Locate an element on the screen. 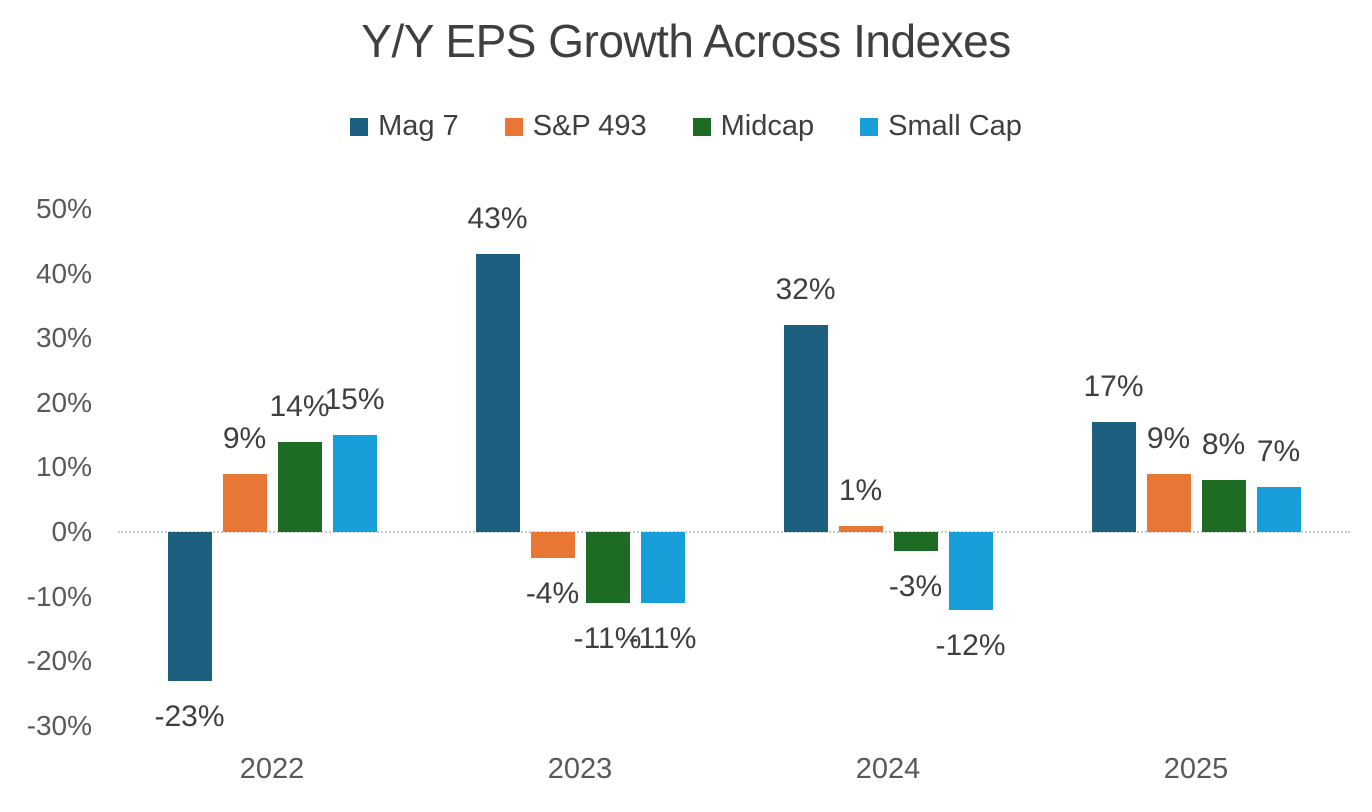 The image size is (1372, 812). legend-item-mag-7: Mag 7 is located at coordinates (404, 126).